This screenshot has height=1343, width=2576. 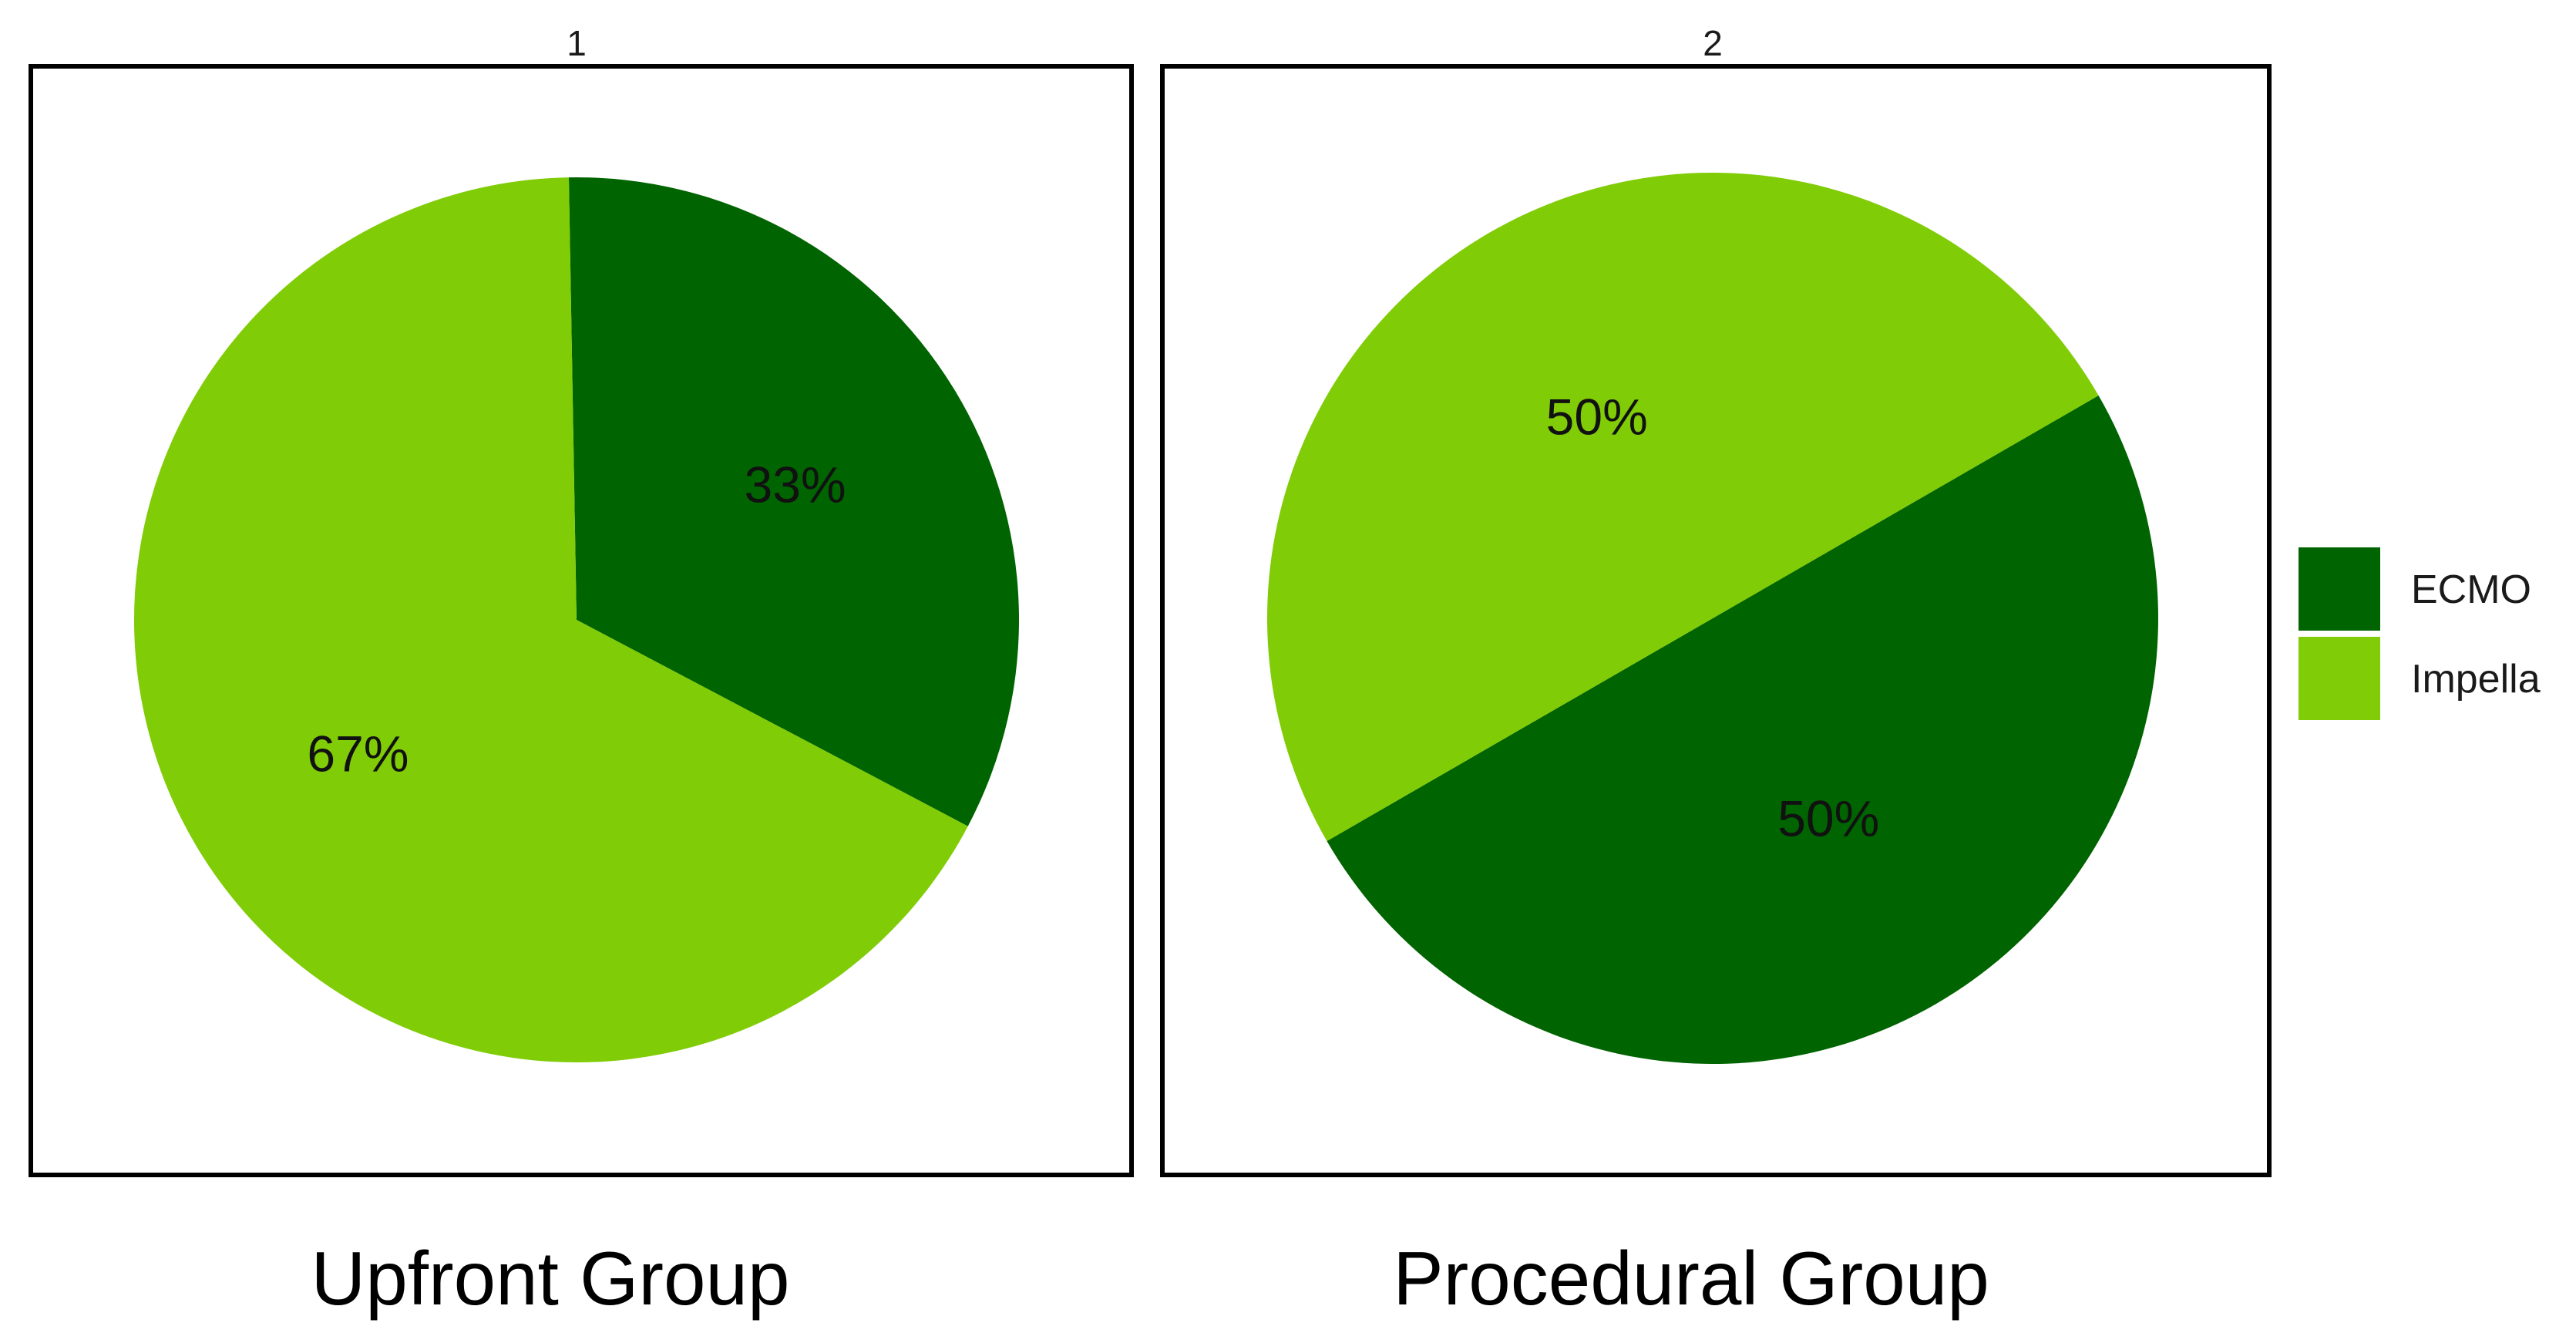 I want to click on legend: ECMO Impella, so click(x=2420, y=633).